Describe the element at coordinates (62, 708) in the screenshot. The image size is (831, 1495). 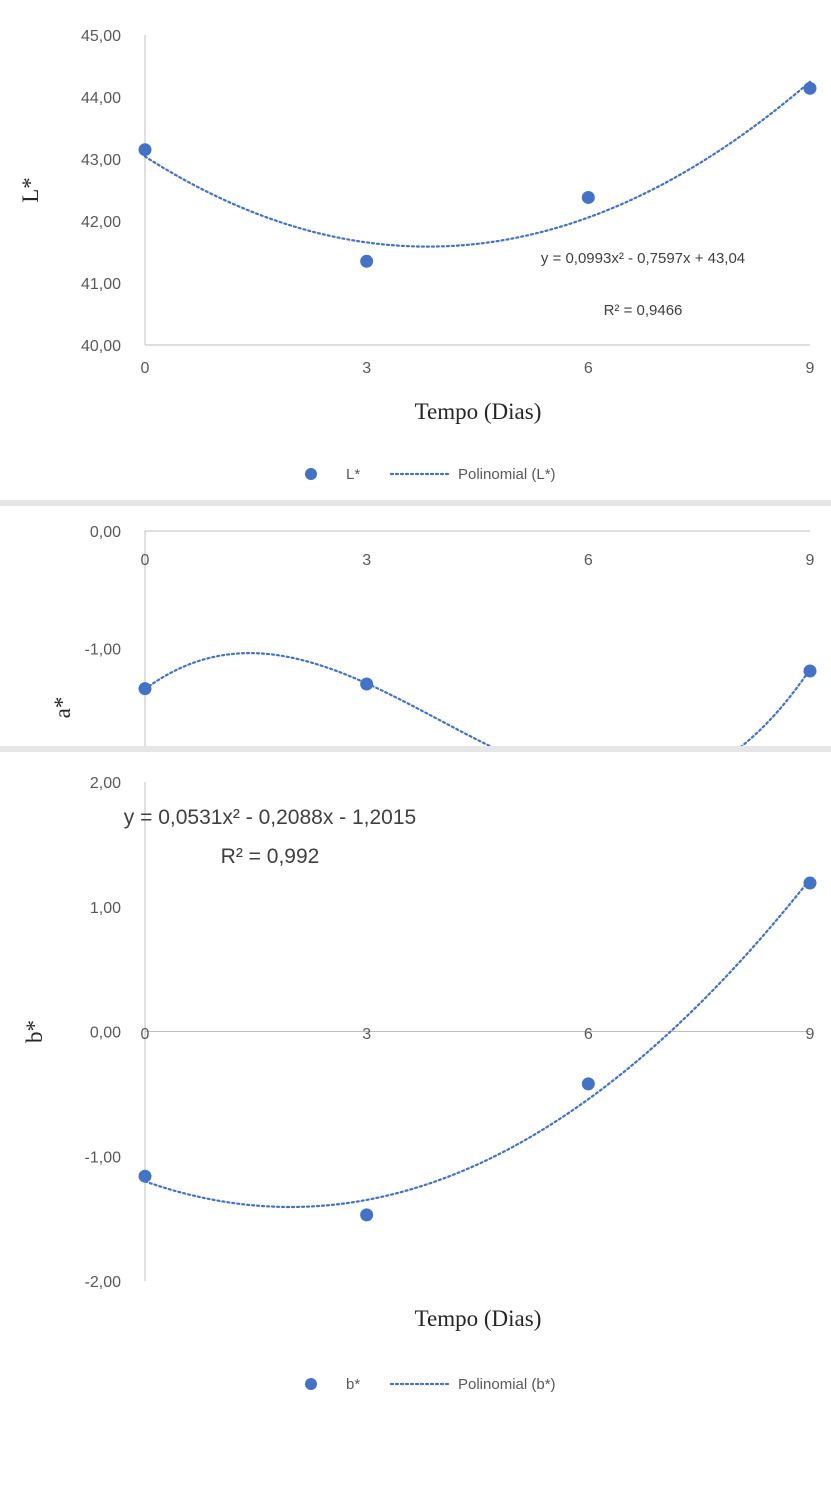
I see `y-axis-title: a*` at that location.